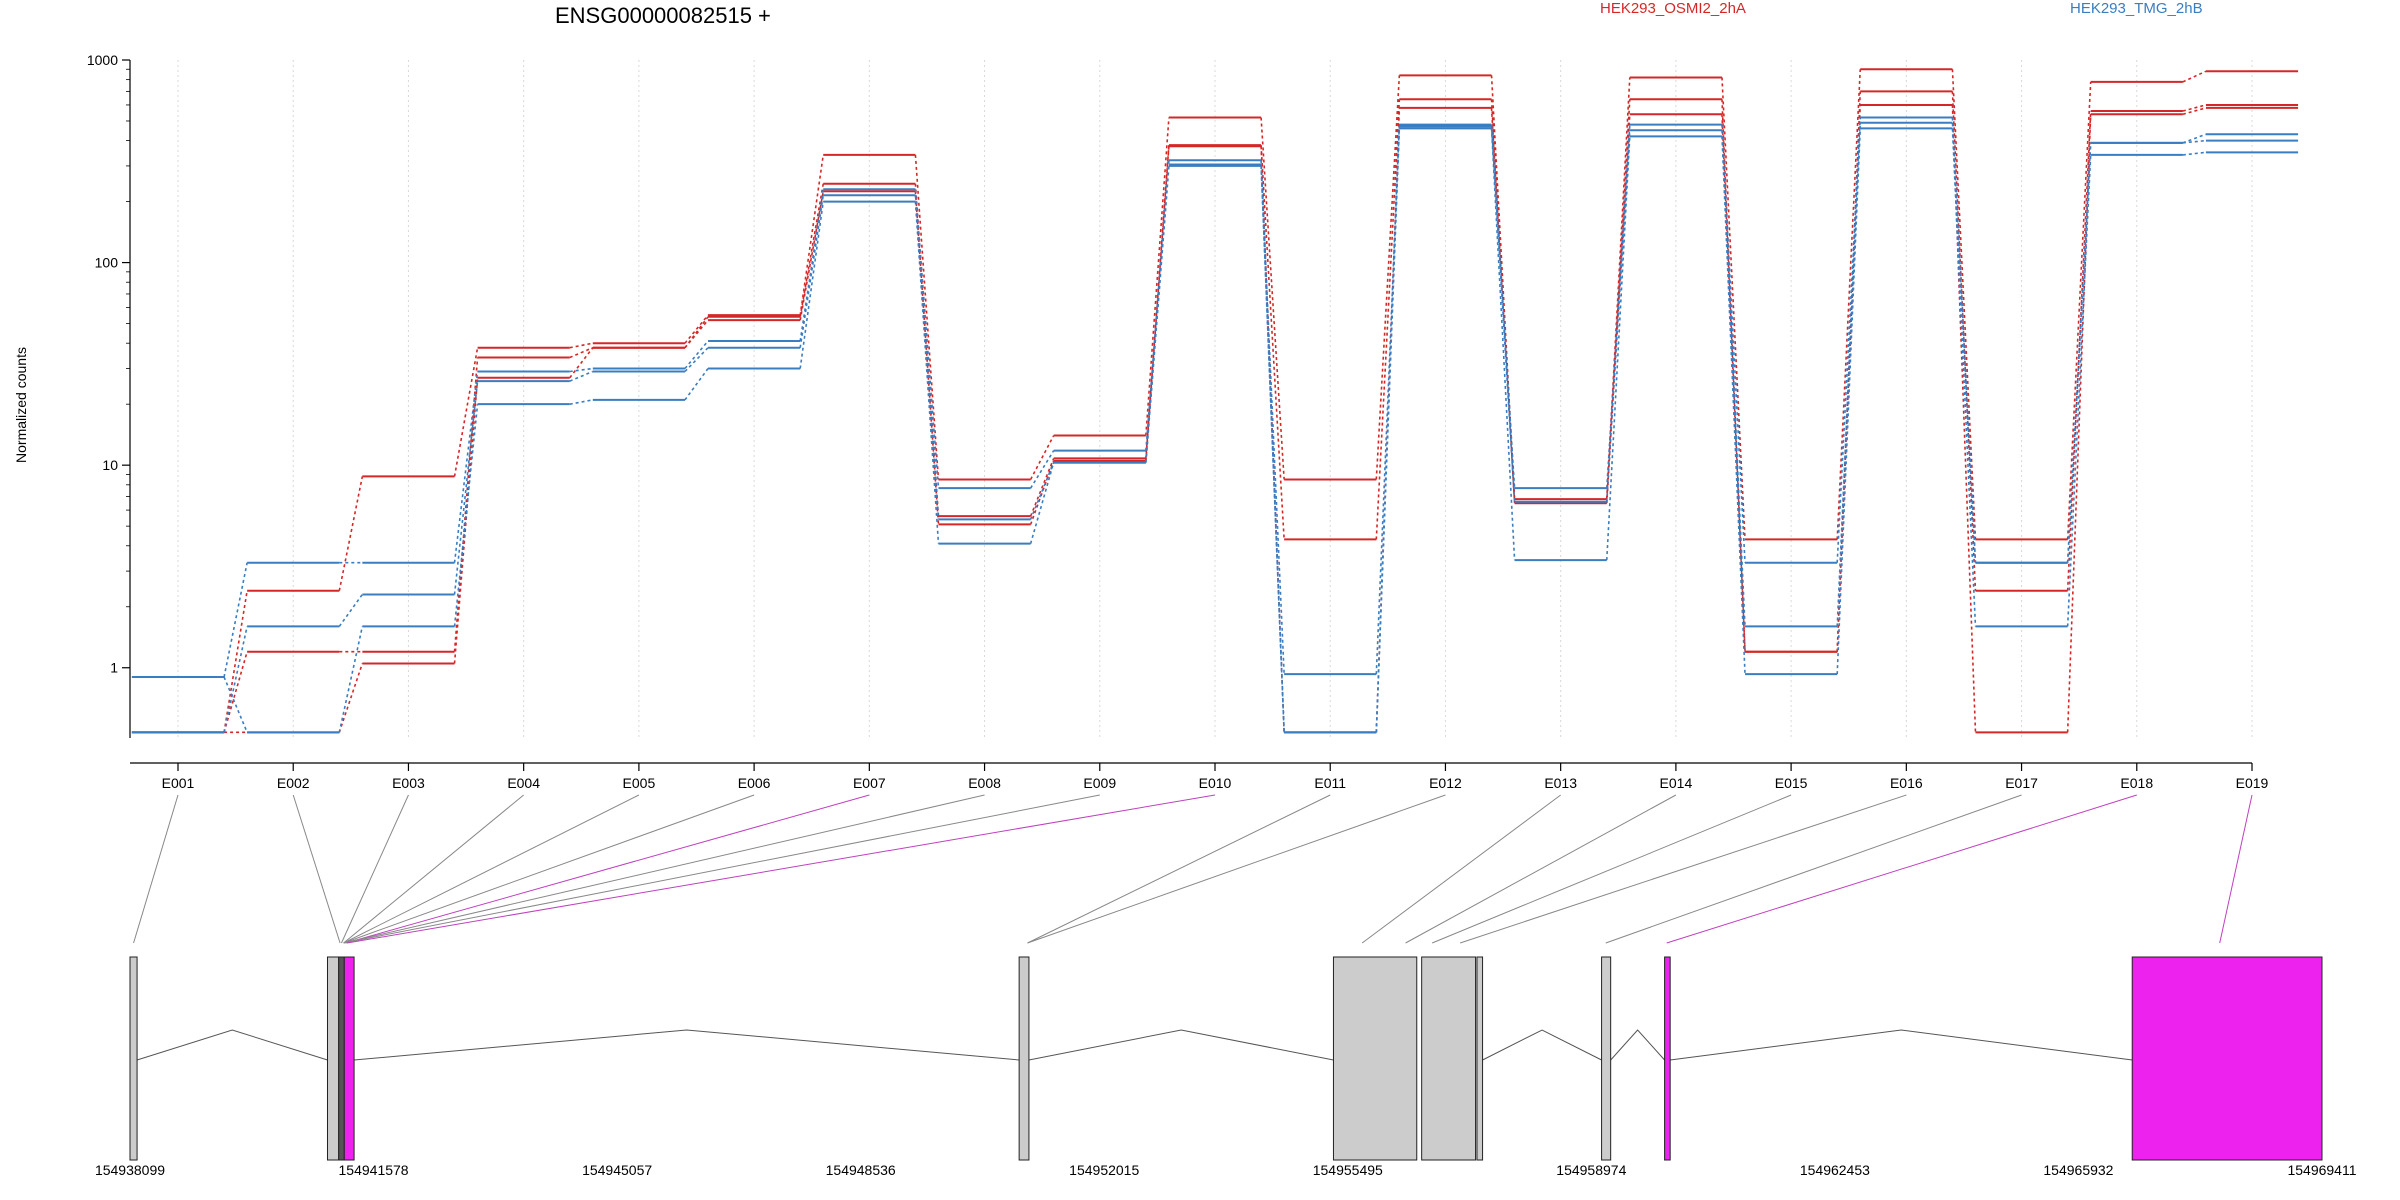 This screenshot has width=2400, height=1200. I want to click on y-axis-label: Normalized counts, so click(21, 405).